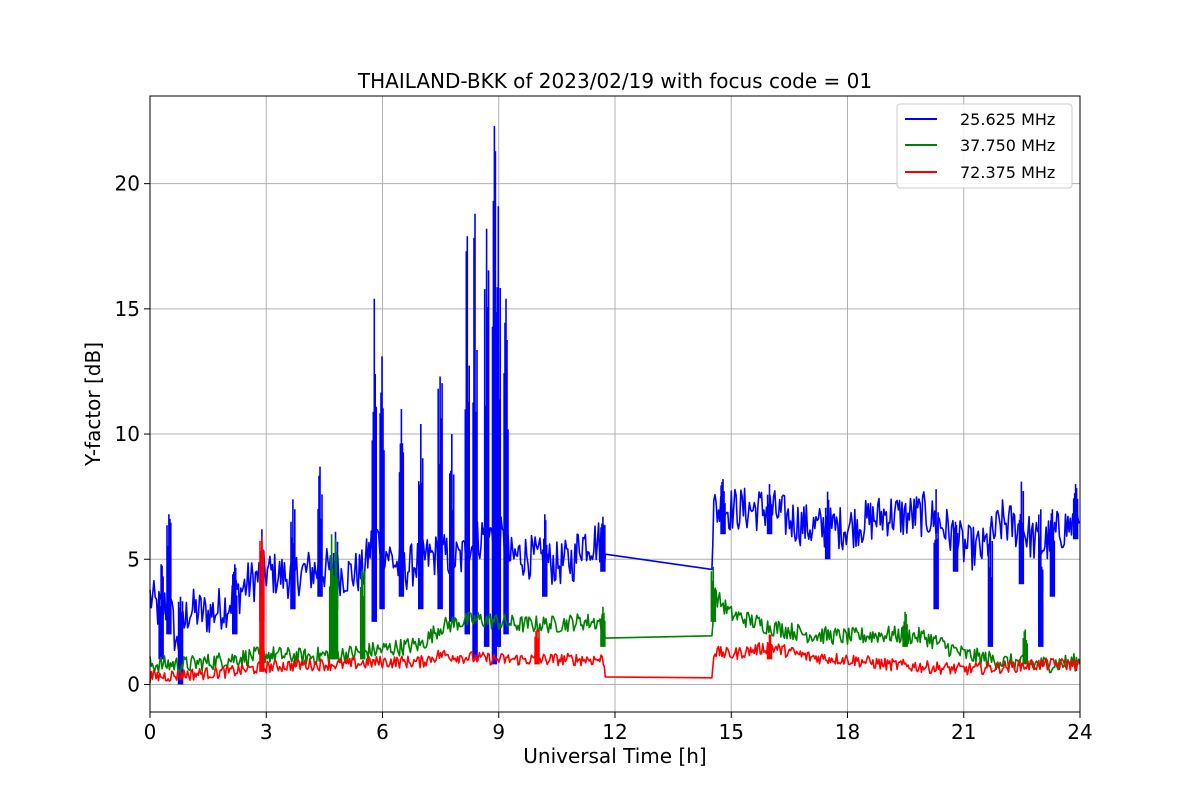  Describe the element at coordinates (93, 404) in the screenshot. I see `y-axis-label: Y-factor [dB]` at that location.